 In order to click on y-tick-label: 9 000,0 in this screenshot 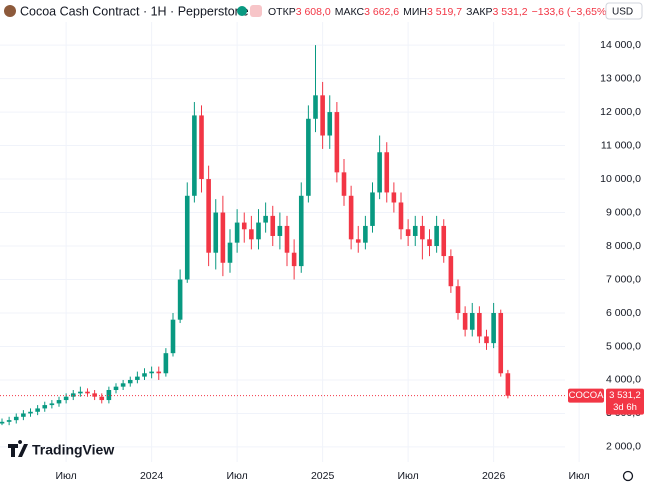, I will do `click(623, 212)`.